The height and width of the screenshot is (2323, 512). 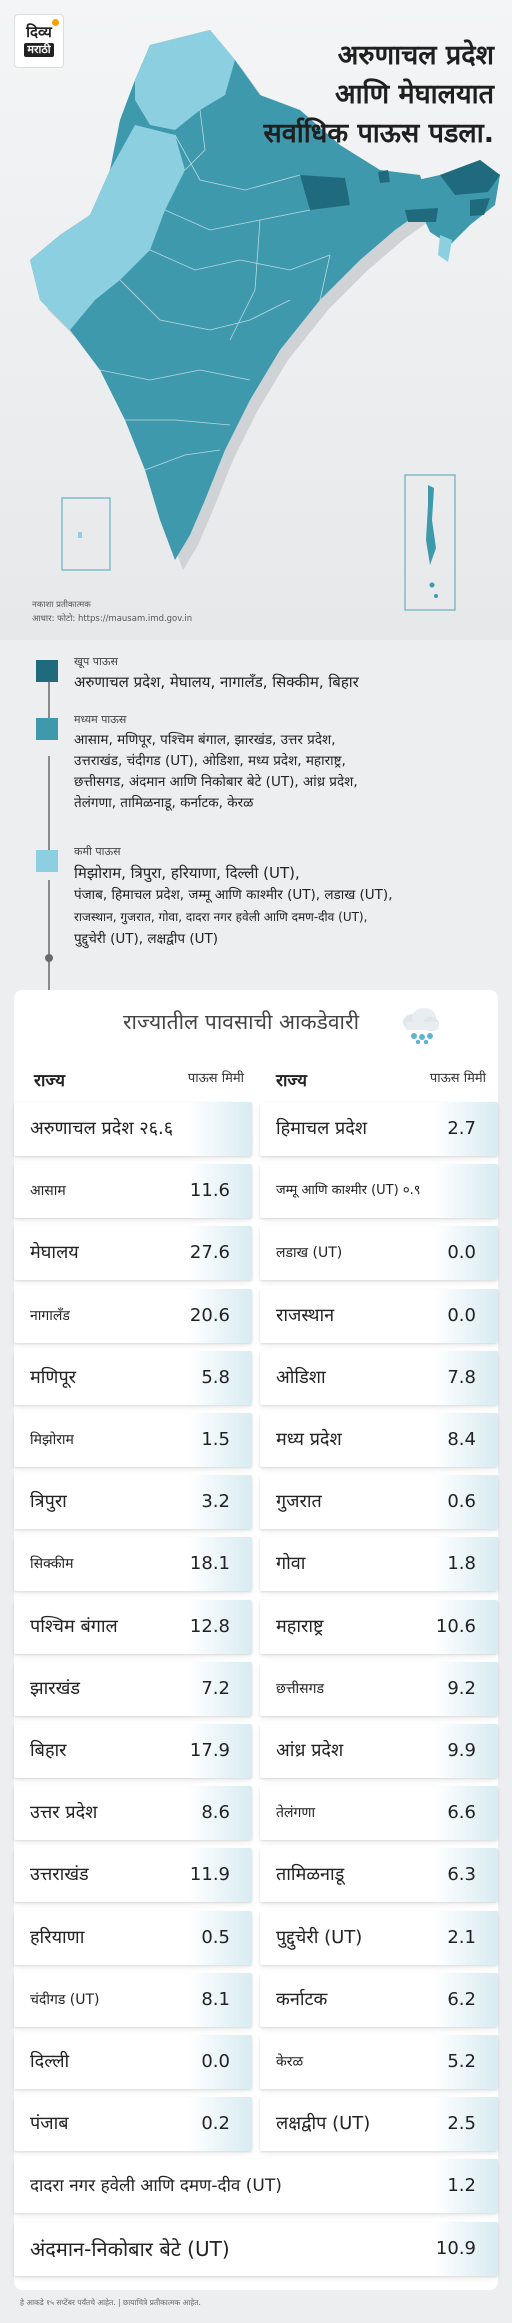 What do you see at coordinates (133, 1315) in the screenshot?
I see `table-row: नागालँड 20.6` at bounding box center [133, 1315].